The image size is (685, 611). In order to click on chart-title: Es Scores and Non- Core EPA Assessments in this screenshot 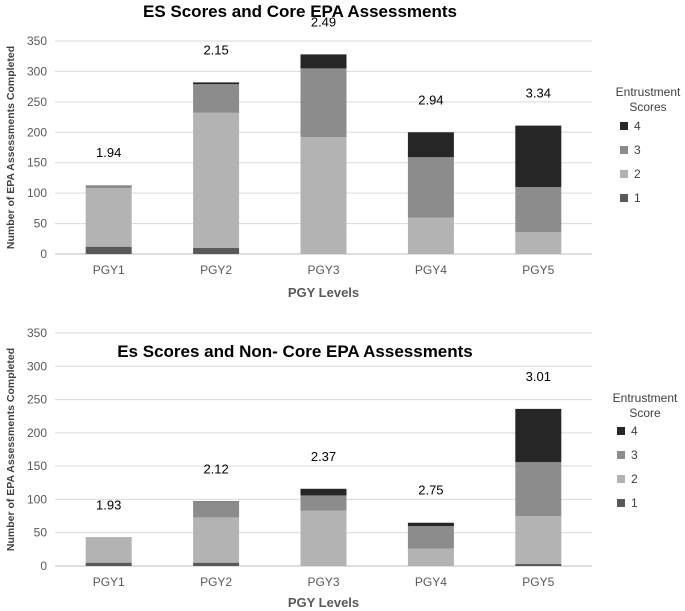, I will do `click(295, 351)`.